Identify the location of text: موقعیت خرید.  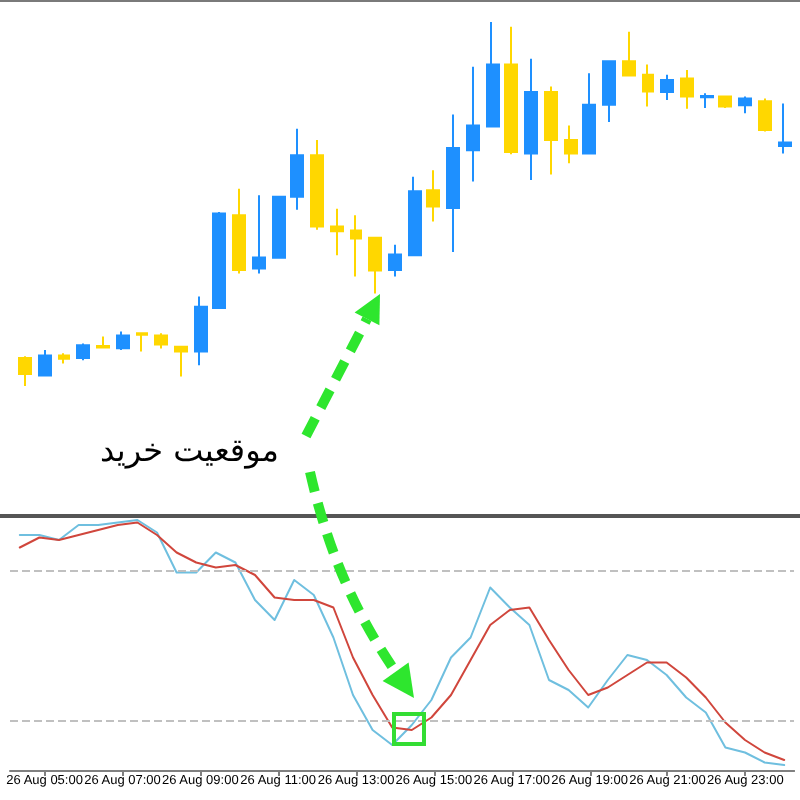
(189, 450).